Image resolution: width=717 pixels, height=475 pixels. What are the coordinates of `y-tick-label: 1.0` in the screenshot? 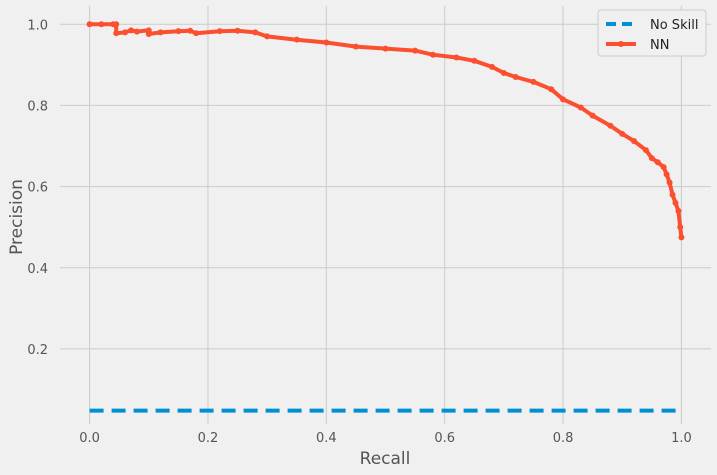 It's located at (37, 25).